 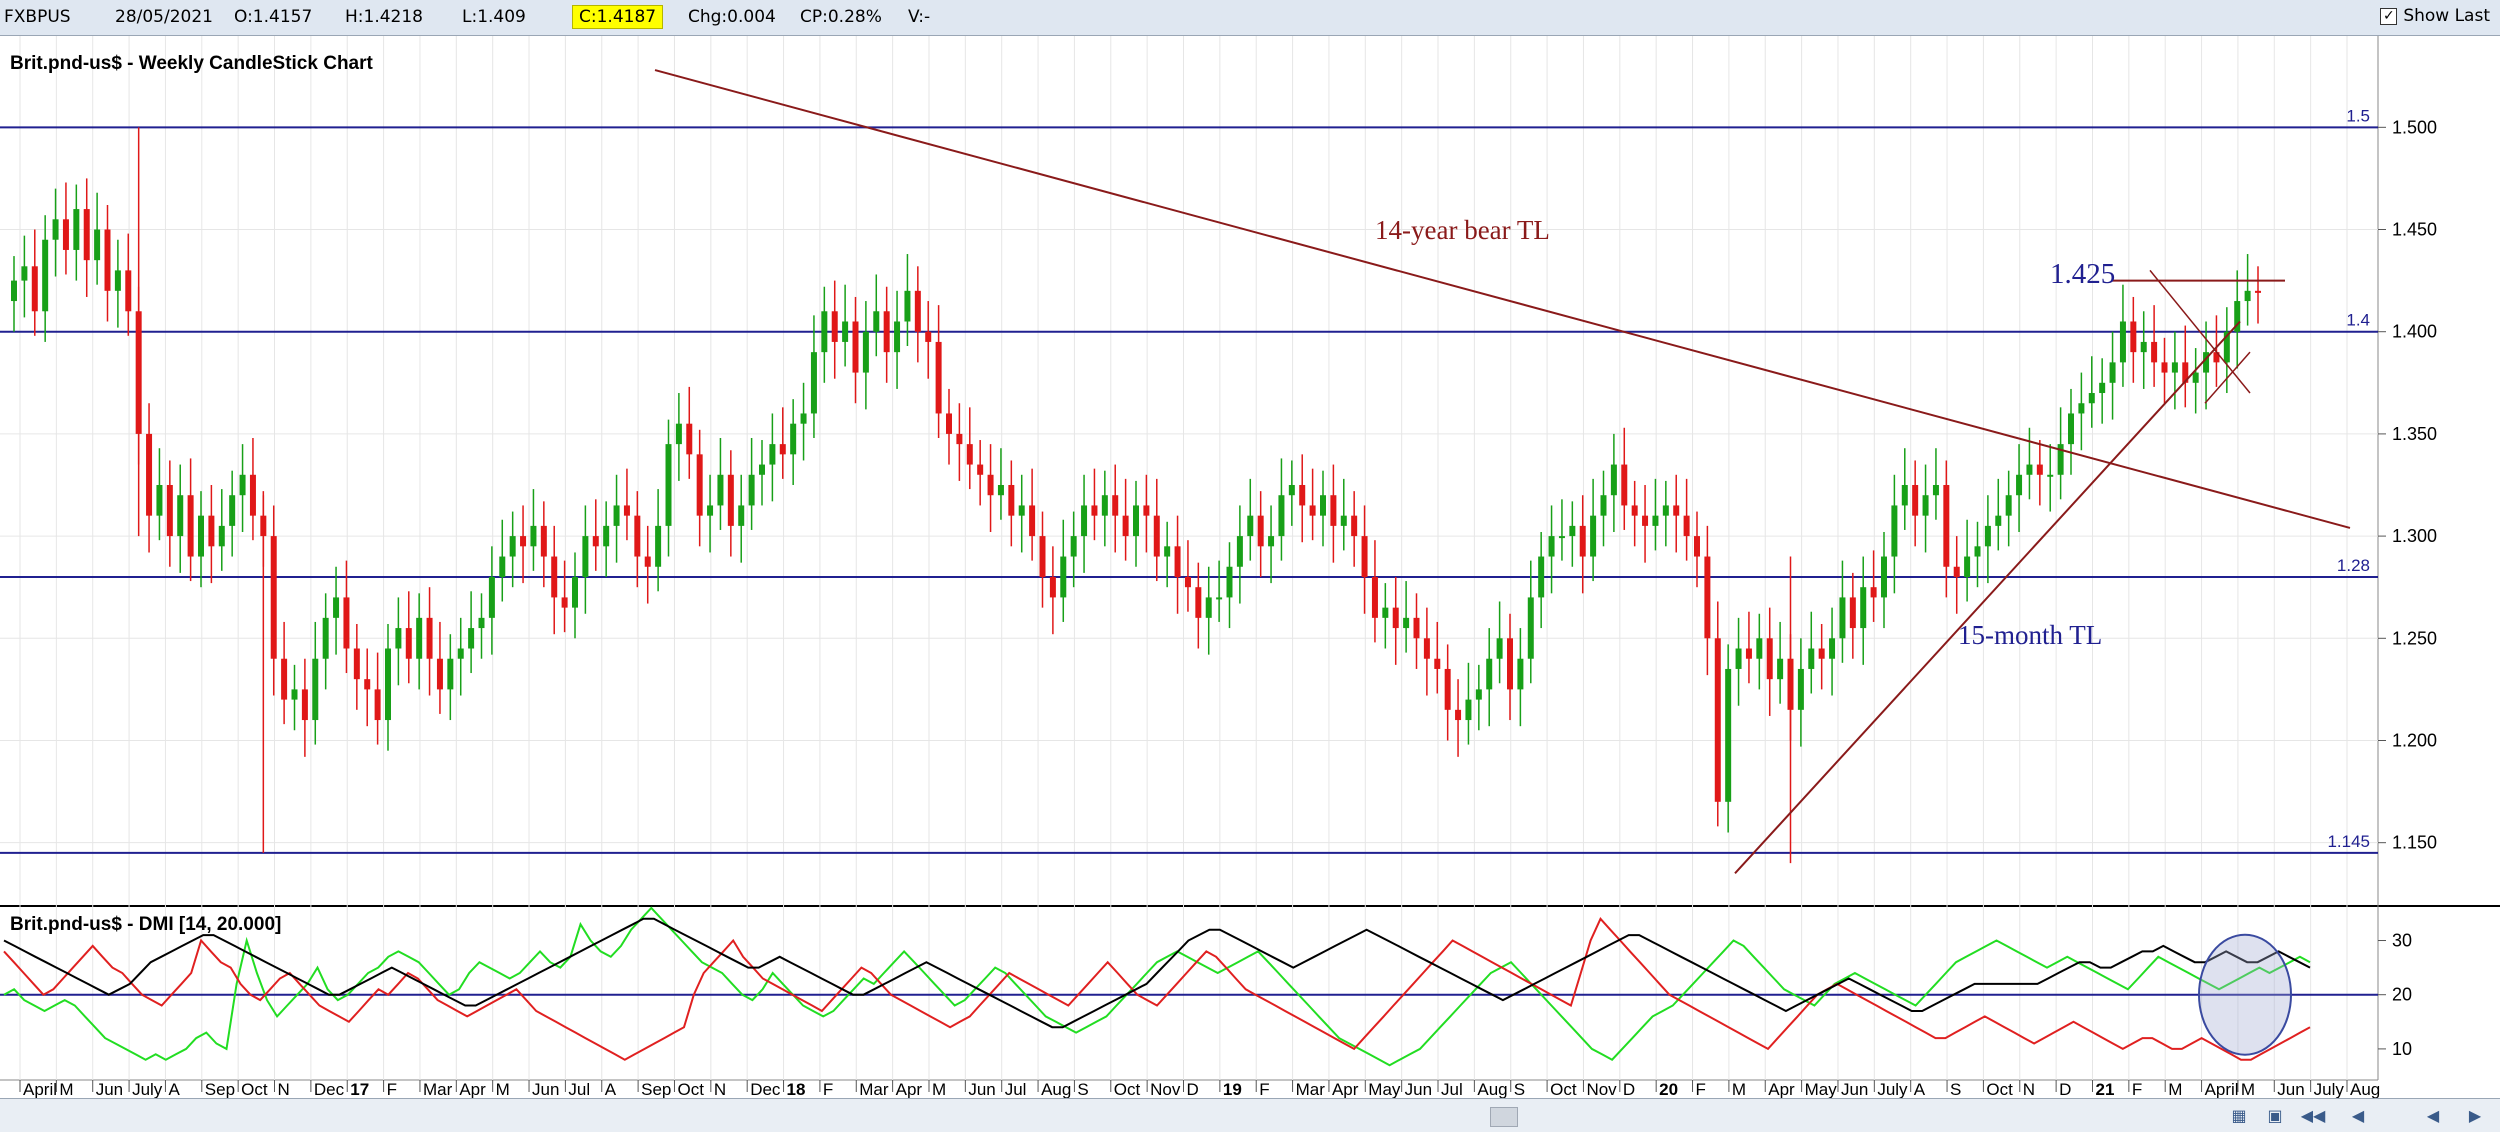 I want to click on x-tick-label: Sep, so click(x=656, y=1089).